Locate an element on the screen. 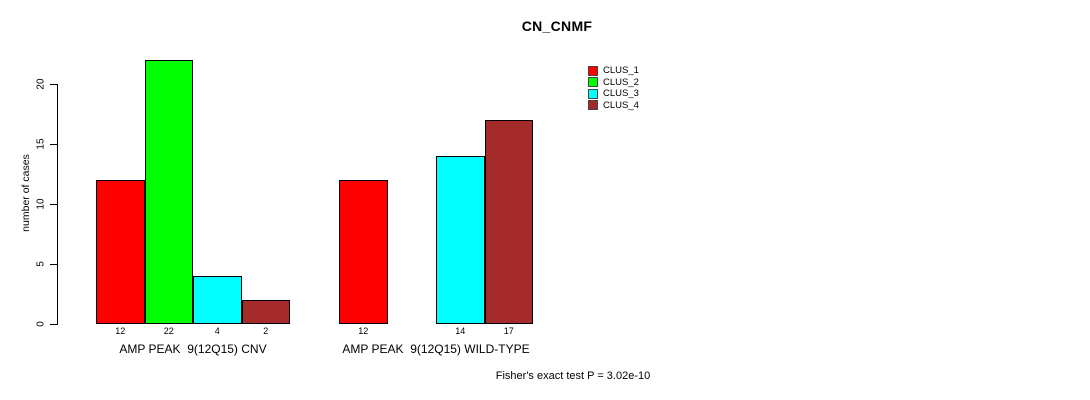 This screenshot has height=400, width=1090. bar-value-label: 2 is located at coordinates (266, 331).